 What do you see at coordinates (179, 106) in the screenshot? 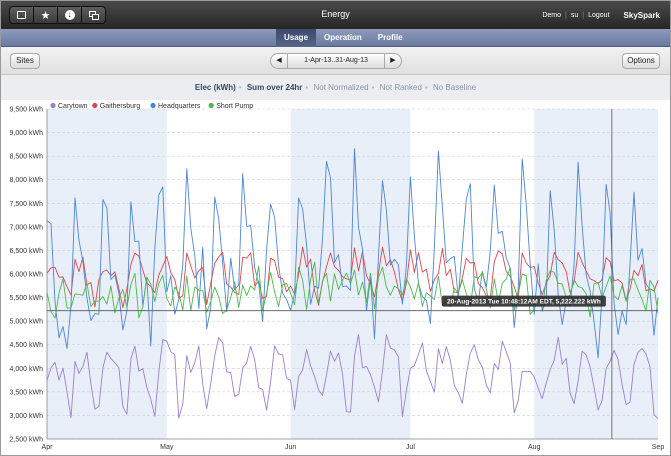
I see `legend-label: Headquarters` at bounding box center [179, 106].